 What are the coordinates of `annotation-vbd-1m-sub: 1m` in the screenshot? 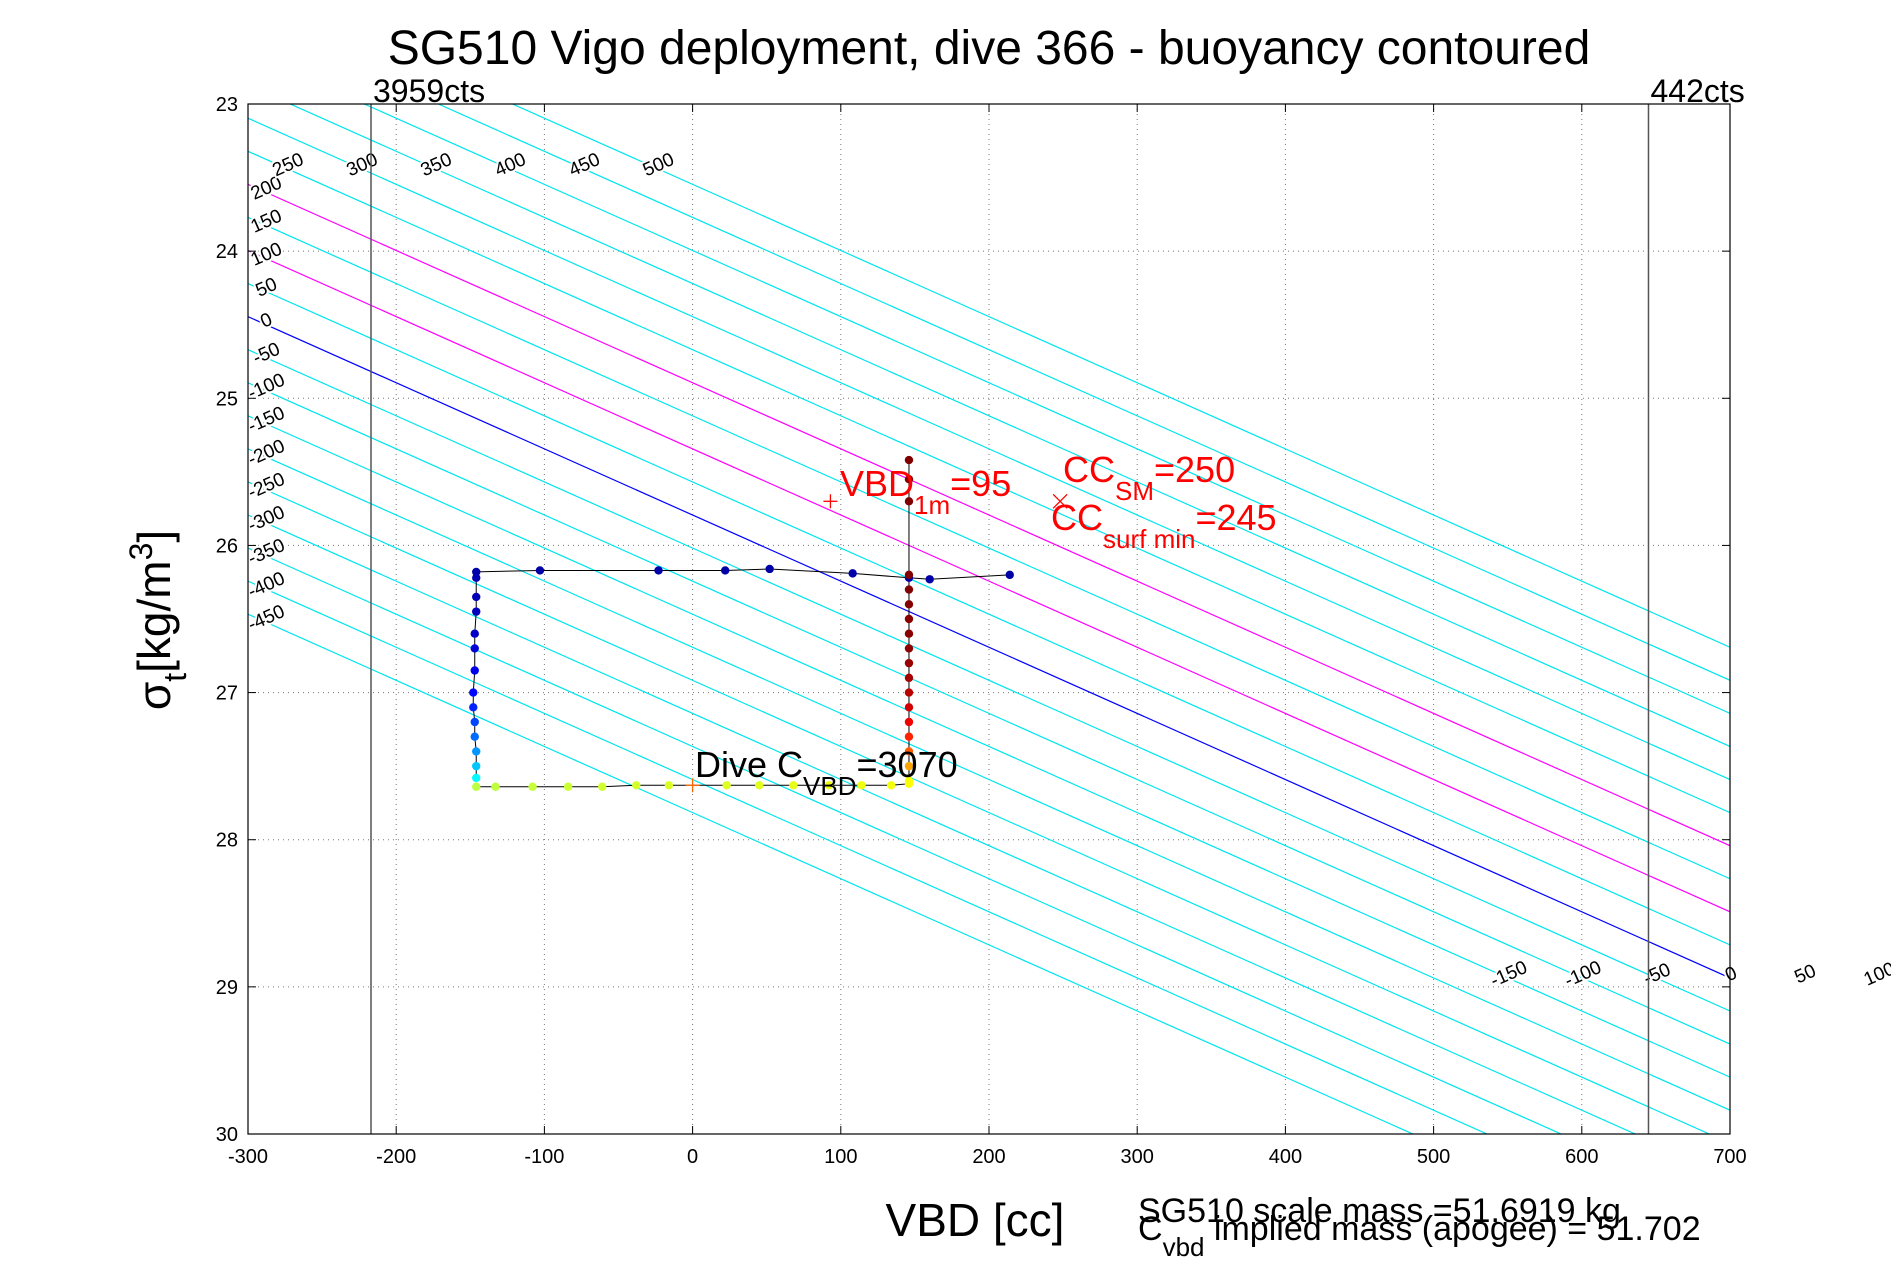 It's located at (932, 505).